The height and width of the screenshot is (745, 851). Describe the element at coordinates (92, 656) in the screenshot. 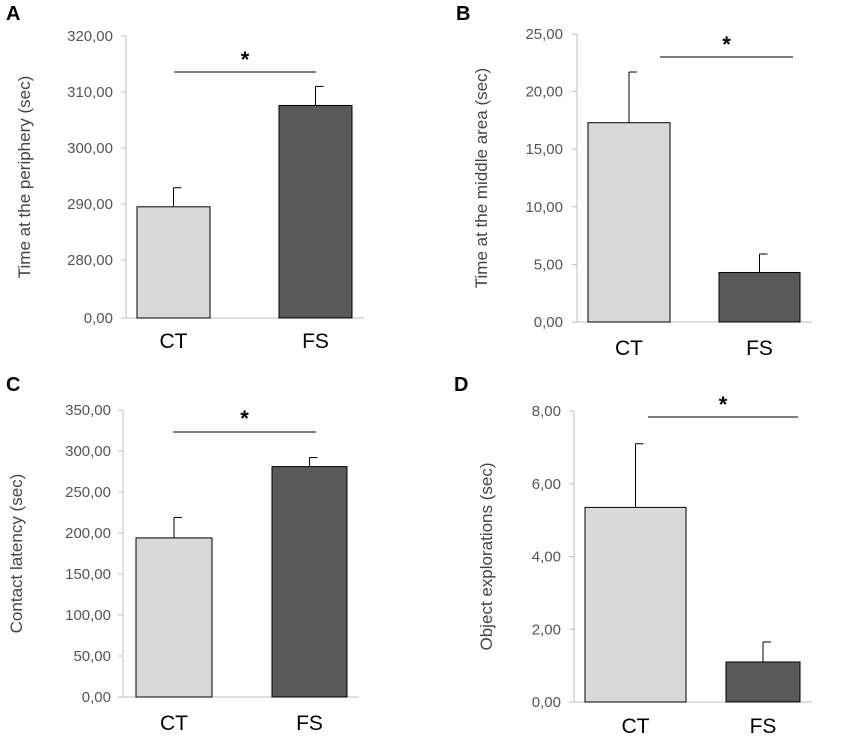

I see `y-tick-label: 50,00` at that location.